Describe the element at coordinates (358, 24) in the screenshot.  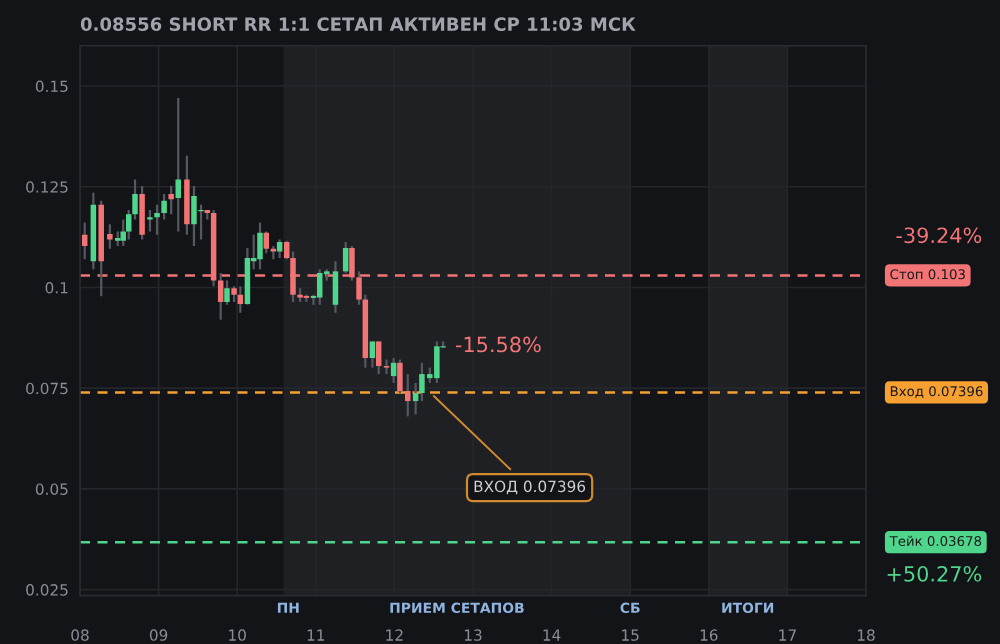
I see `chart-title: 0.08556 SHORT RR 1:1 СЕТАП АКТИВЕН СР 11:03 МСК` at that location.